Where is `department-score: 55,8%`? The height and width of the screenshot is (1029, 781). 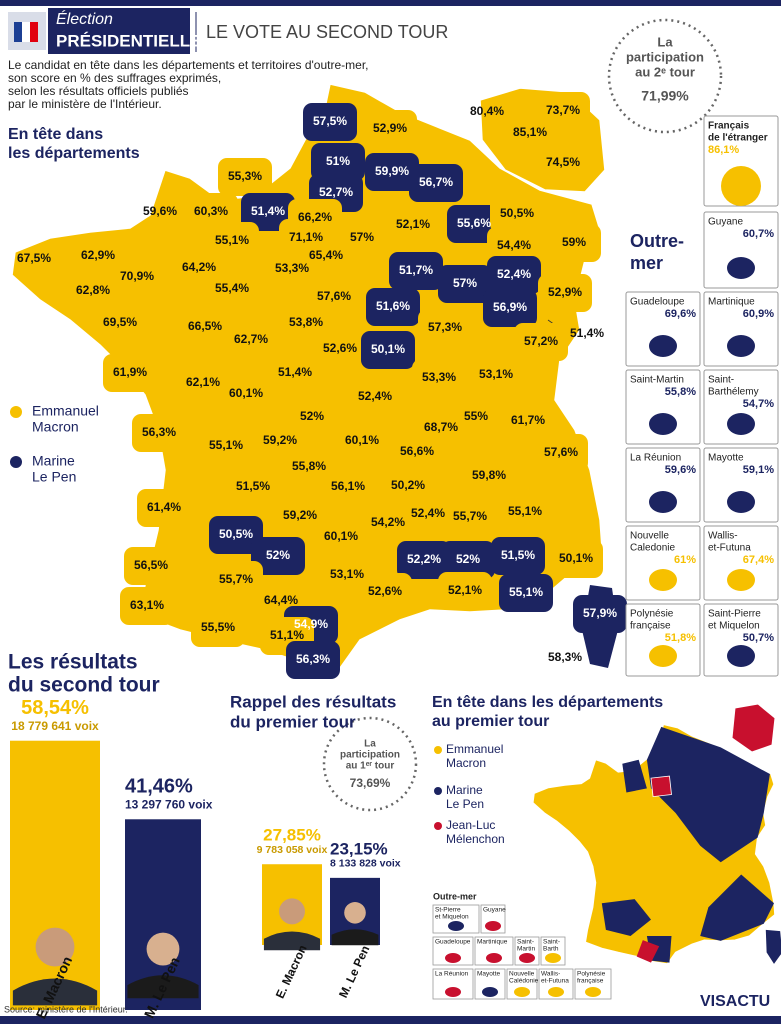 department-score: 55,8% is located at coordinates (309, 466).